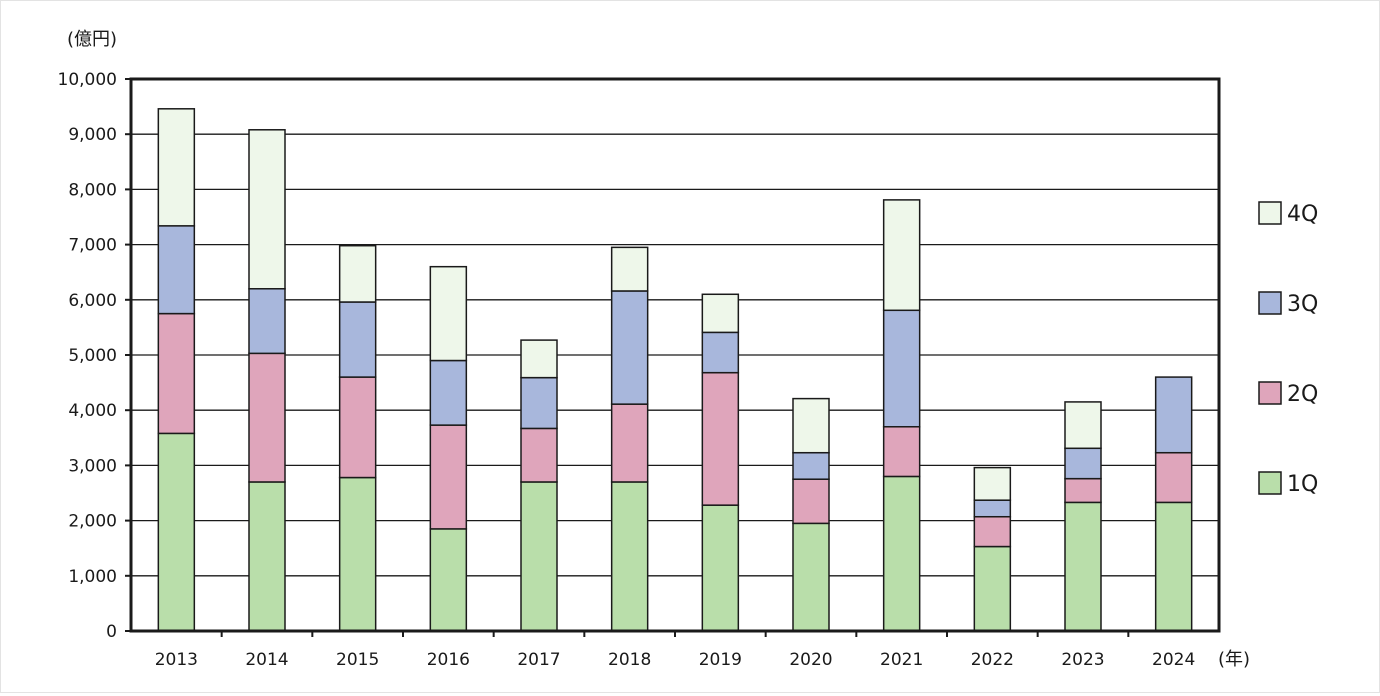  What do you see at coordinates (92, 577) in the screenshot?
I see `y-tick-label: 1,000` at bounding box center [92, 577].